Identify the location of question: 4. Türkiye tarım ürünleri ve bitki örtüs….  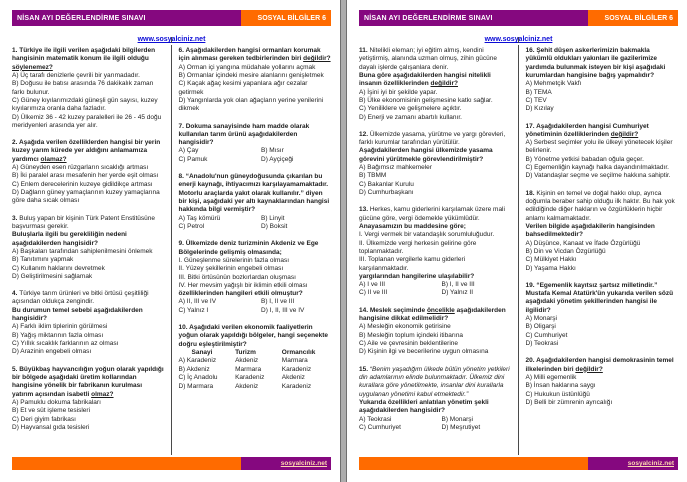
(88, 323).